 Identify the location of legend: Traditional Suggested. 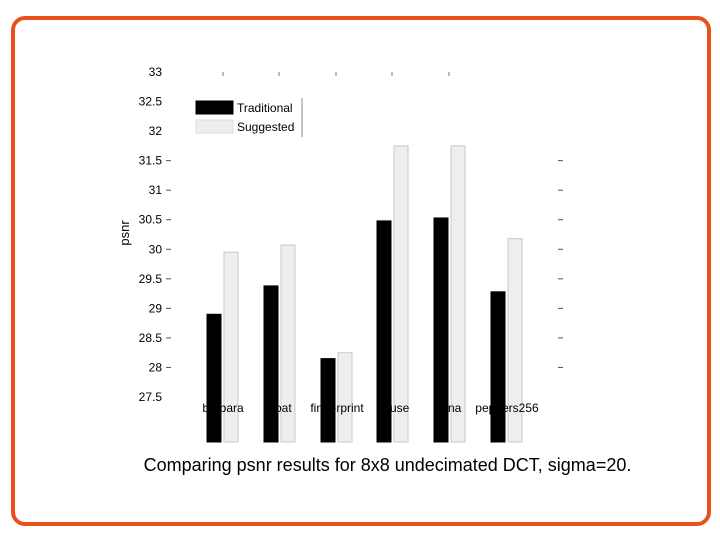
(249, 117).